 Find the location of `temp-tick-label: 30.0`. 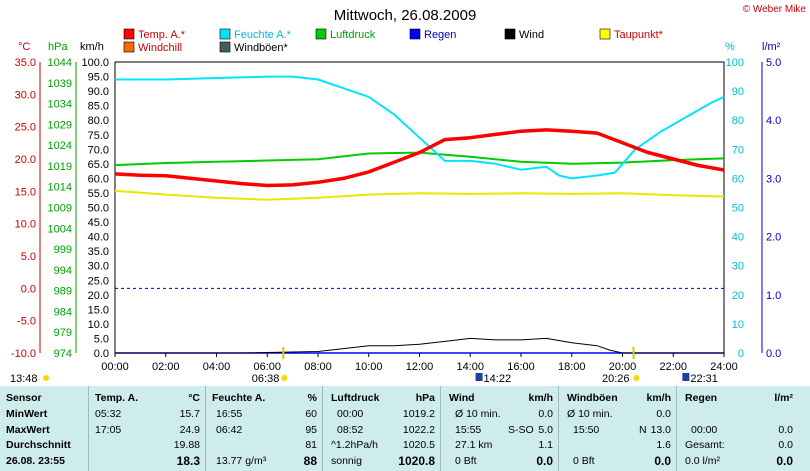

temp-tick-label: 30.0 is located at coordinates (25, 95).